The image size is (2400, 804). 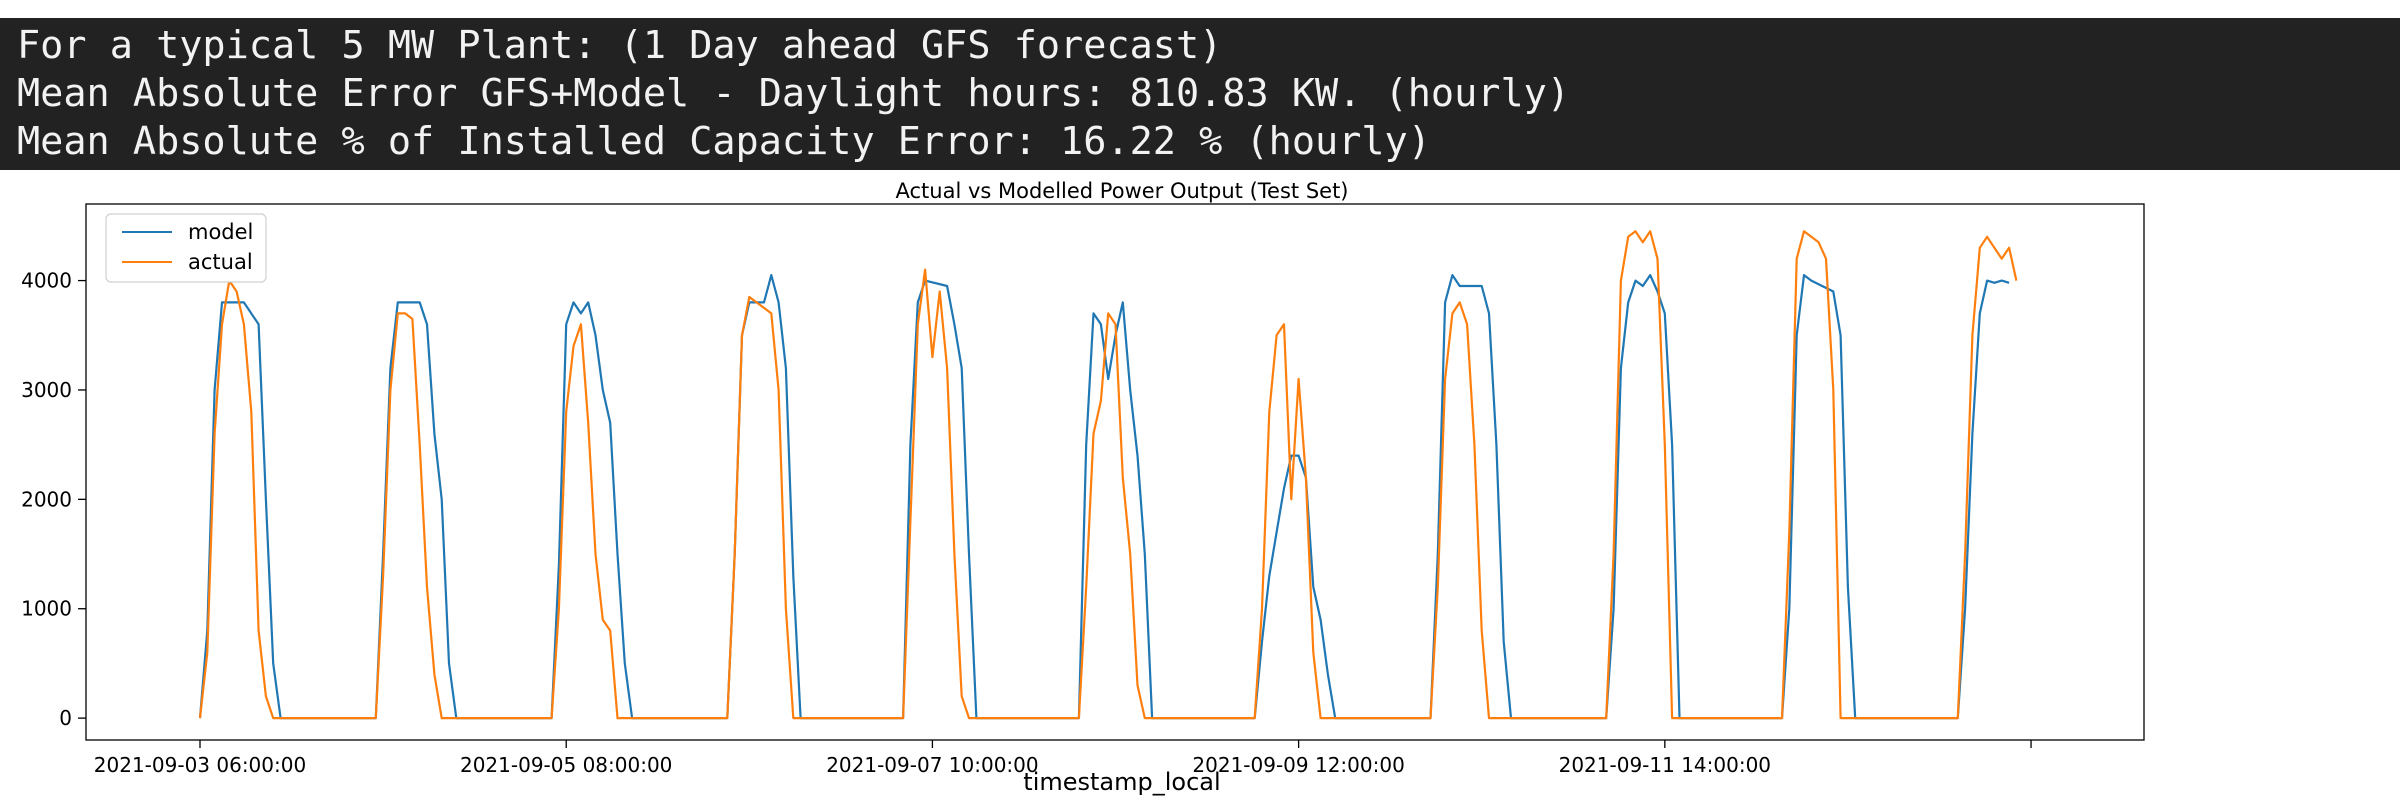 I want to click on y-axis: 0 1000 2000 3000 4000, so click(x=53, y=499).